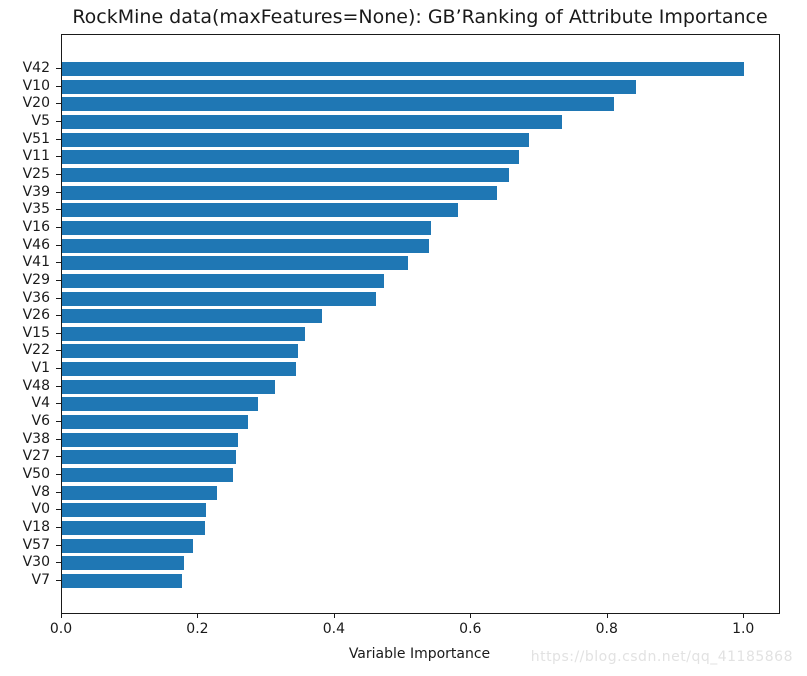 Image resolution: width=807 pixels, height=676 pixels. What do you see at coordinates (36, 191) in the screenshot?
I see `y-tick-label-V39: V39` at bounding box center [36, 191].